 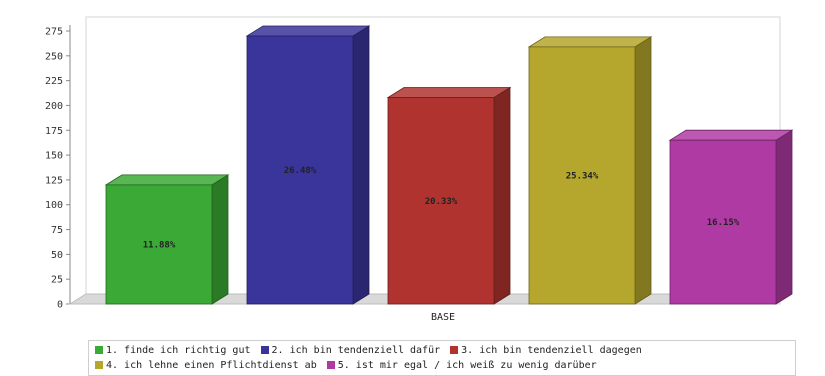 What do you see at coordinates (54, 32) in the screenshot?
I see `y-tick-label: 275` at bounding box center [54, 32].